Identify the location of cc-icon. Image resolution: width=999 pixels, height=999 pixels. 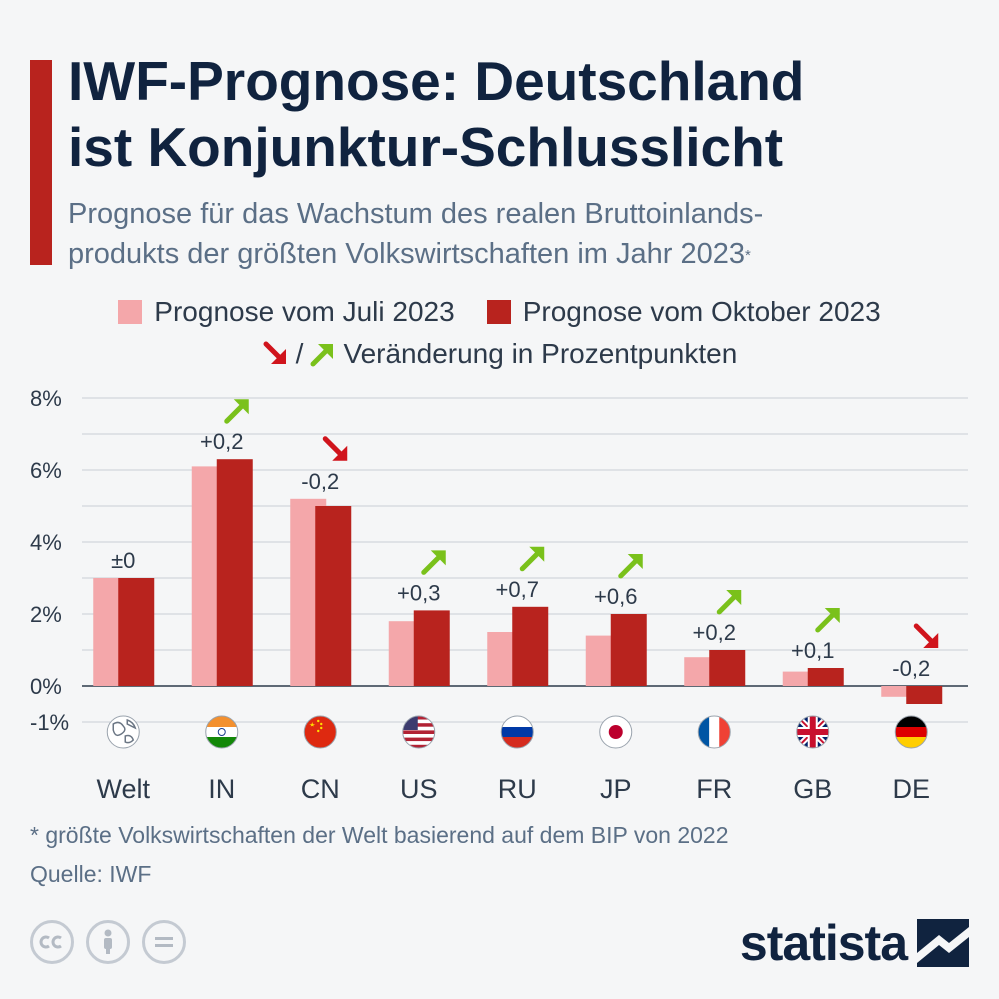
(52, 942).